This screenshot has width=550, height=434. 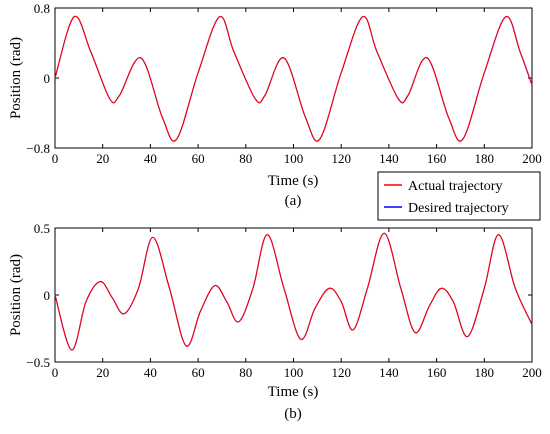 What do you see at coordinates (245, 372) in the screenshot?
I see `x-tick-label-b-4: 80` at bounding box center [245, 372].